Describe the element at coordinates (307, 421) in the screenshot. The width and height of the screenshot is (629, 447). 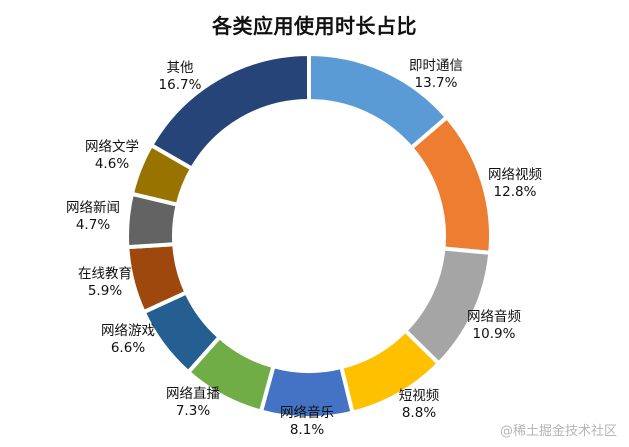
I see `data-label: 网络音乐 8.1%` at that location.